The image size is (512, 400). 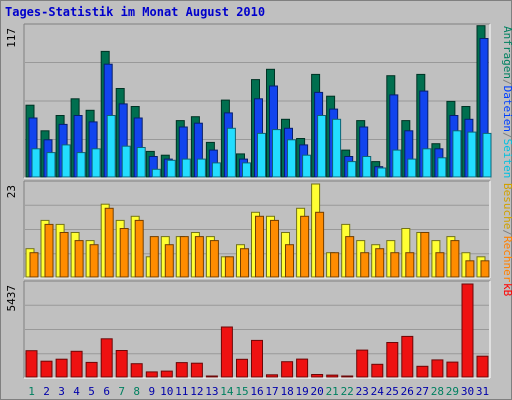 What do you see at coordinates (11, 191) in the screenshot?
I see `panel-middle-scale-max: 23` at bounding box center [11, 191].